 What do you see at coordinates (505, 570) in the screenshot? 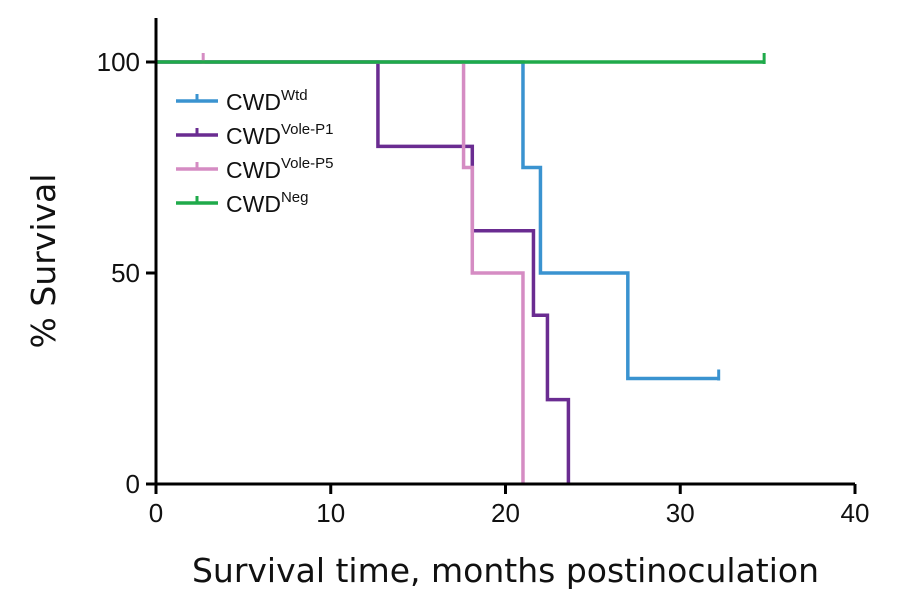
I see `x-axis-label: Survival time, months postinoculation` at bounding box center [505, 570].